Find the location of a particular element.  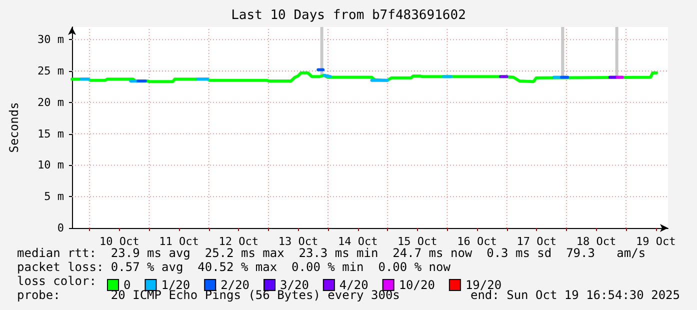

x-tick-label: 17 Oct is located at coordinates (536, 241).